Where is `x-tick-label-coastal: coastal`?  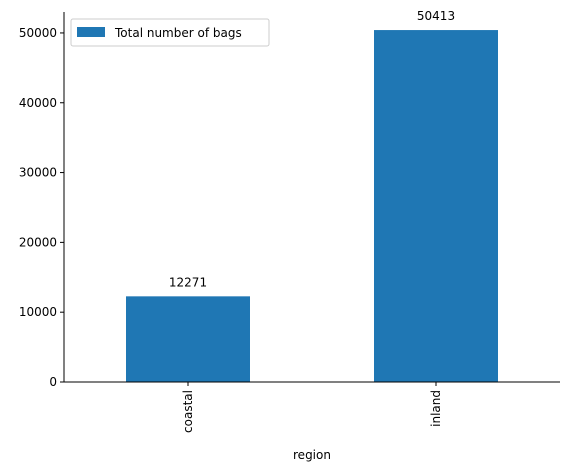
x-tick-label-coastal: coastal is located at coordinates (188, 411).